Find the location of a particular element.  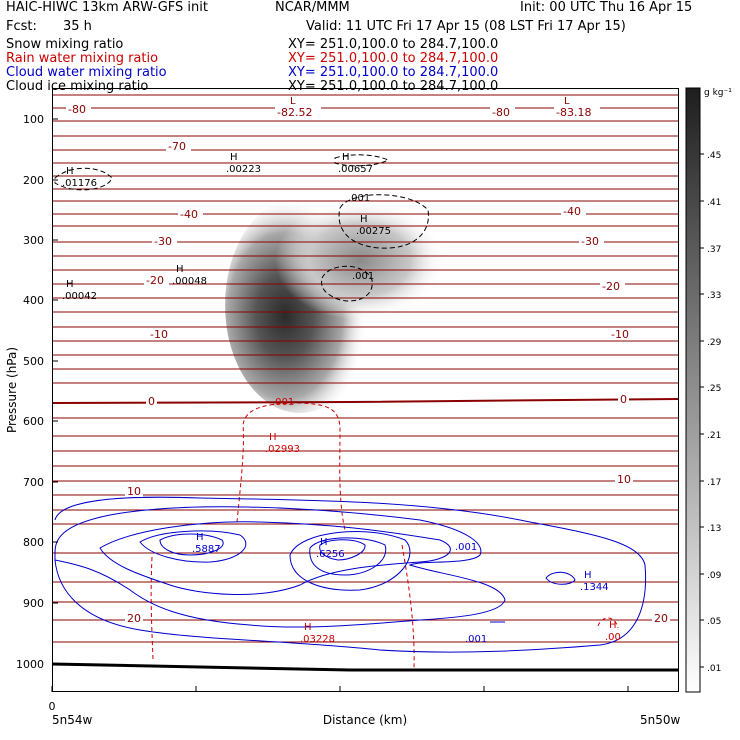

x-zero-label: 0 is located at coordinates (52, 706).